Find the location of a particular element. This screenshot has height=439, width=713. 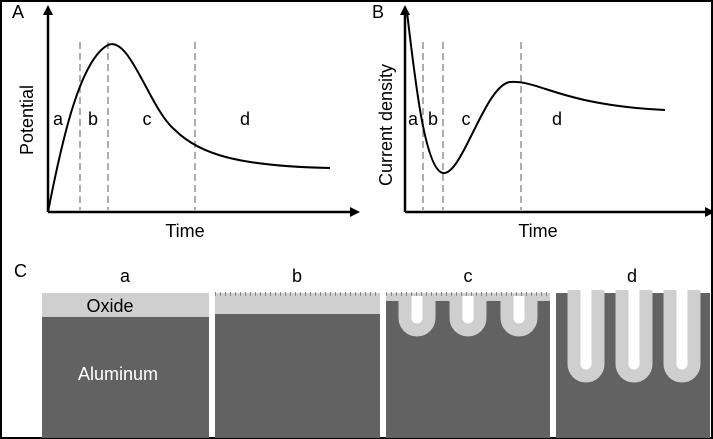

layer-label: Oxide is located at coordinates (109, 306).